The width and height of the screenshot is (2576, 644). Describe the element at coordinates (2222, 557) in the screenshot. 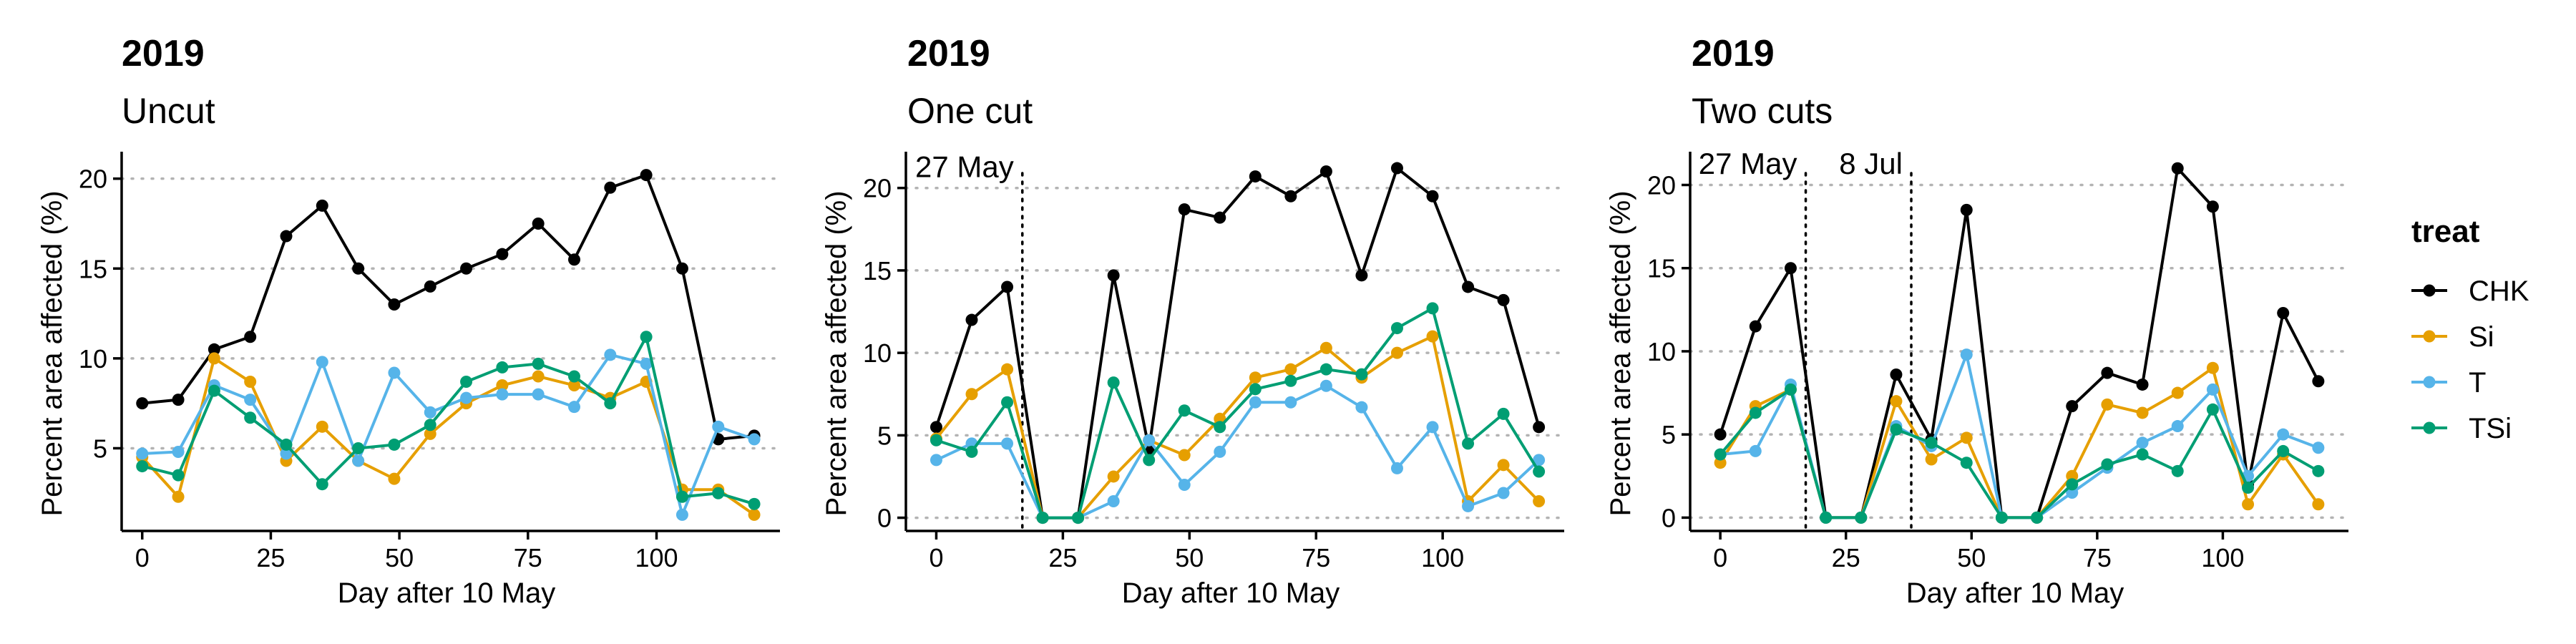

I see `x-tick-label: 100` at that location.